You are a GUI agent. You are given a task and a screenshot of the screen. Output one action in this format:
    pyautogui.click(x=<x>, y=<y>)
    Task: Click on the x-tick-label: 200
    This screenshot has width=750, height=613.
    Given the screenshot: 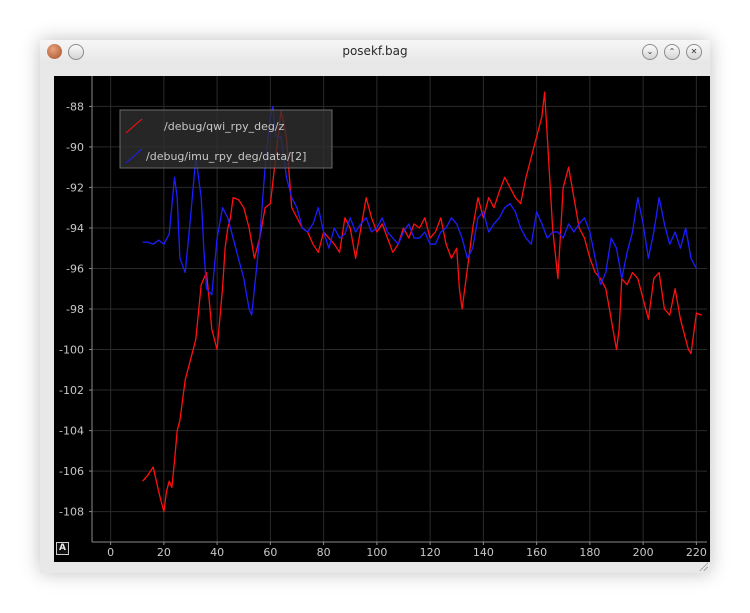 What is the action you would take?
    pyautogui.click(x=643, y=552)
    